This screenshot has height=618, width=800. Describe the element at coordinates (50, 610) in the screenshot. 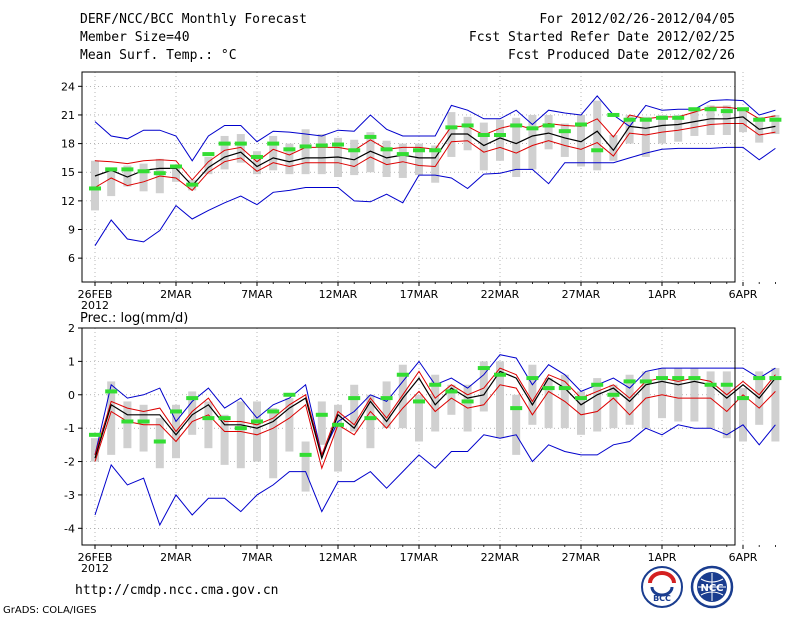

I see `grads-credit: GrADS: COLA/IGES` at that location.